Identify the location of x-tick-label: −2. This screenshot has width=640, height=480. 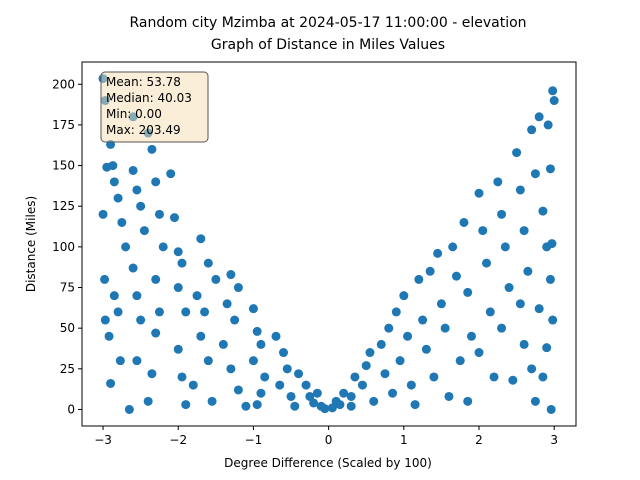
(178, 440).